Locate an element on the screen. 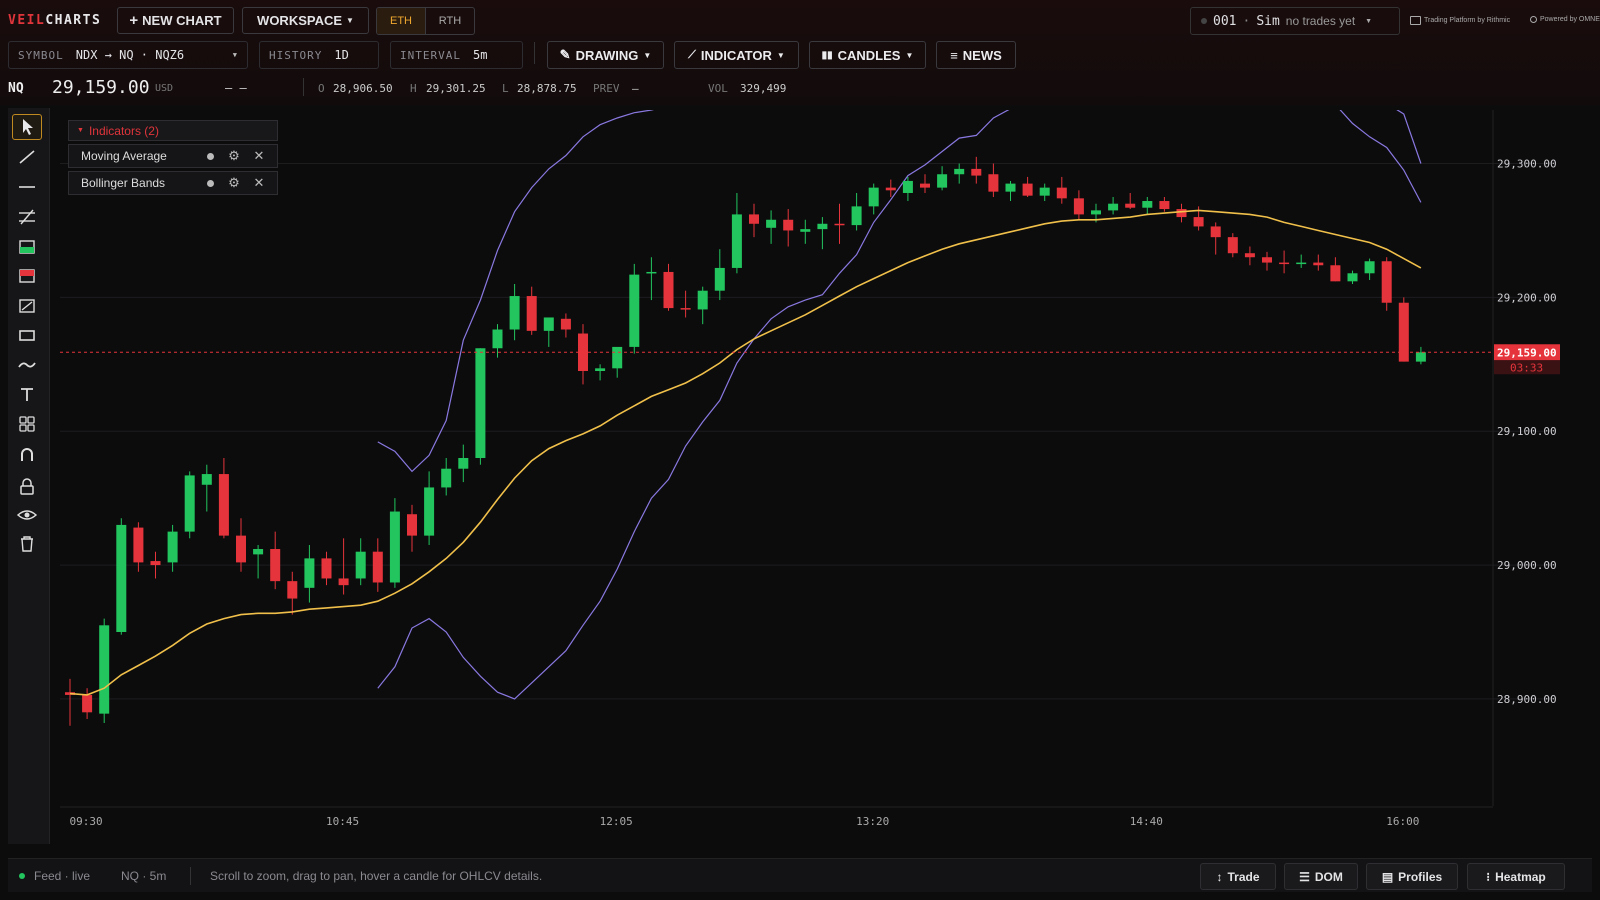  account-selector: 001 · Sim no trades yet ▼ is located at coordinates (1295, 21).